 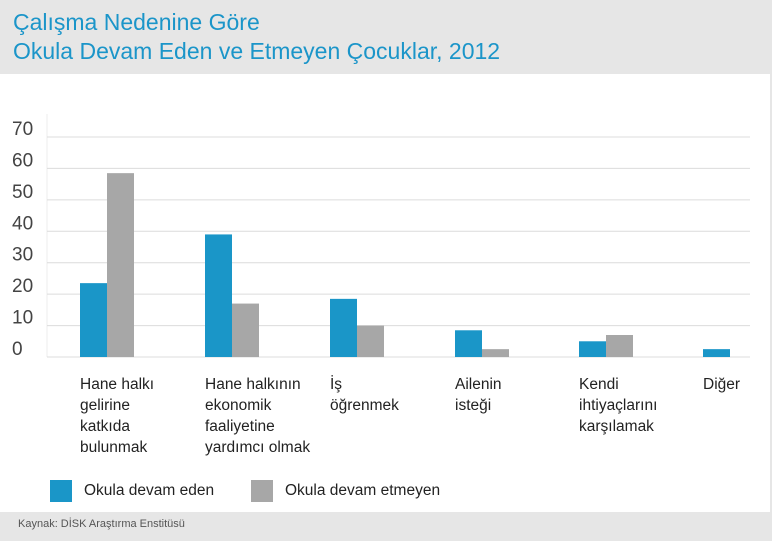 What do you see at coordinates (149, 490) in the screenshot?
I see `legend-label-okula-devam-eden: Okula devam eden` at bounding box center [149, 490].